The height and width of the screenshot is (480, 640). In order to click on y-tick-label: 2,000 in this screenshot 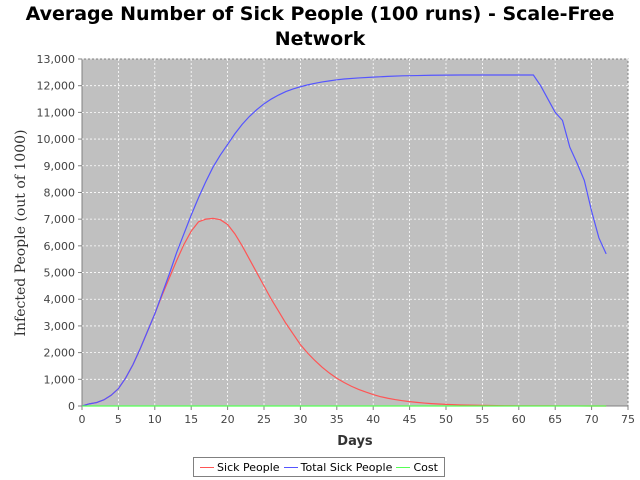, I will do `click(60, 353)`.